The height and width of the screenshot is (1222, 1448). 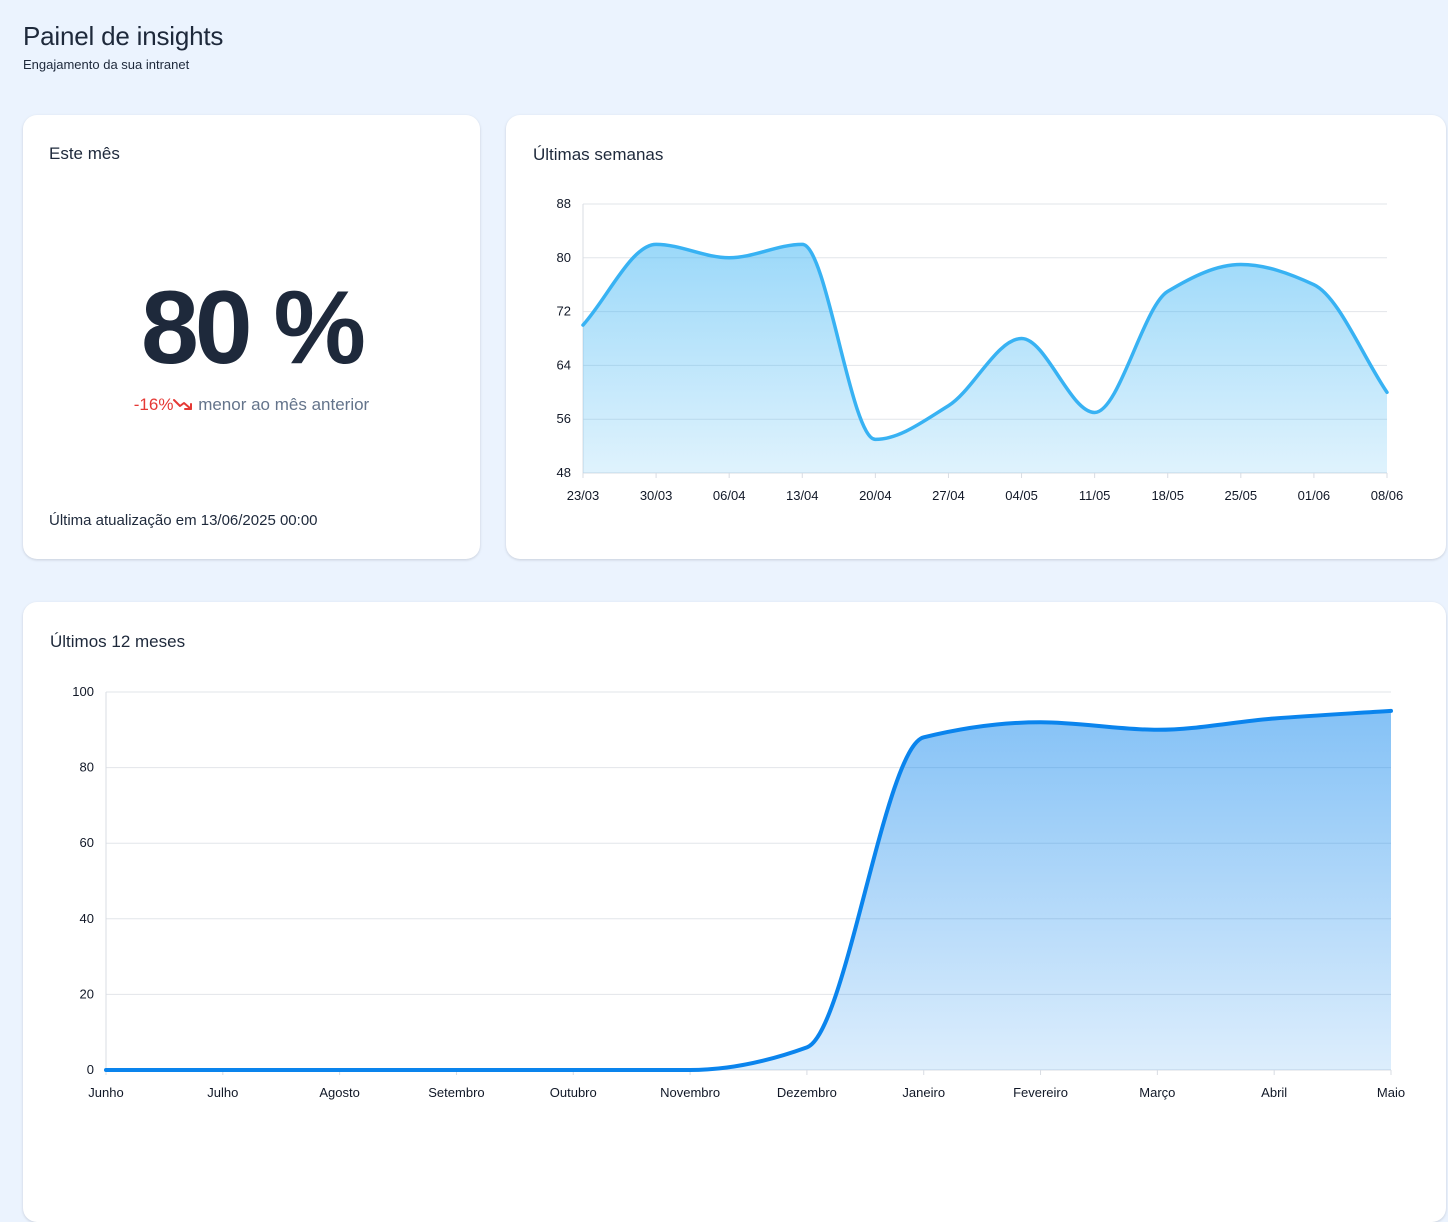 What do you see at coordinates (456, 1092) in the screenshot?
I see `x-tick-label: Setembro` at bounding box center [456, 1092].